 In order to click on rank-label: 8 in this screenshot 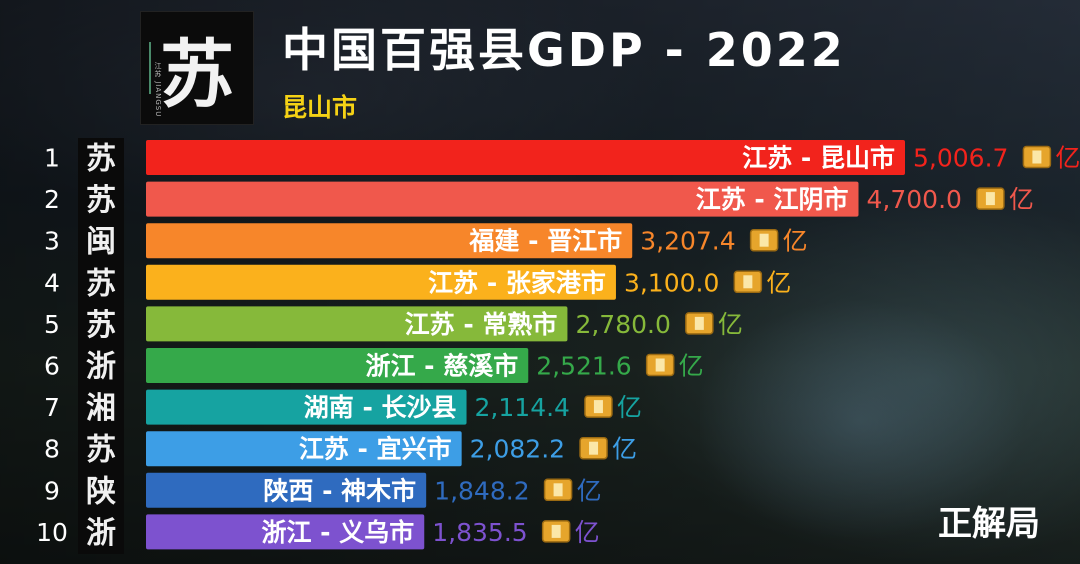, I will do `click(52, 449)`.